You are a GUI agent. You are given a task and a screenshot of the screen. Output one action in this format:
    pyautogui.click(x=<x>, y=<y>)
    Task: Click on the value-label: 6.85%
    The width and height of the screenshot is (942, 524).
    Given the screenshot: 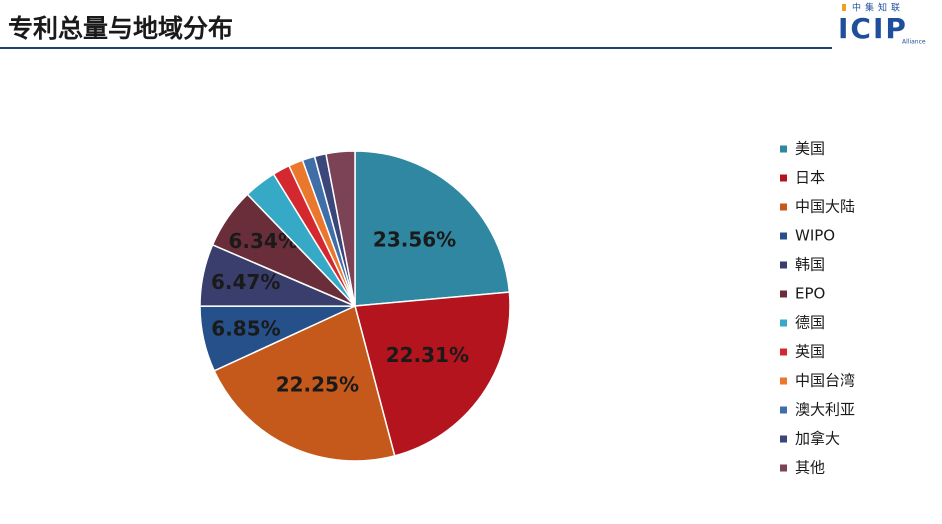 What is the action you would take?
    pyautogui.click(x=245, y=328)
    